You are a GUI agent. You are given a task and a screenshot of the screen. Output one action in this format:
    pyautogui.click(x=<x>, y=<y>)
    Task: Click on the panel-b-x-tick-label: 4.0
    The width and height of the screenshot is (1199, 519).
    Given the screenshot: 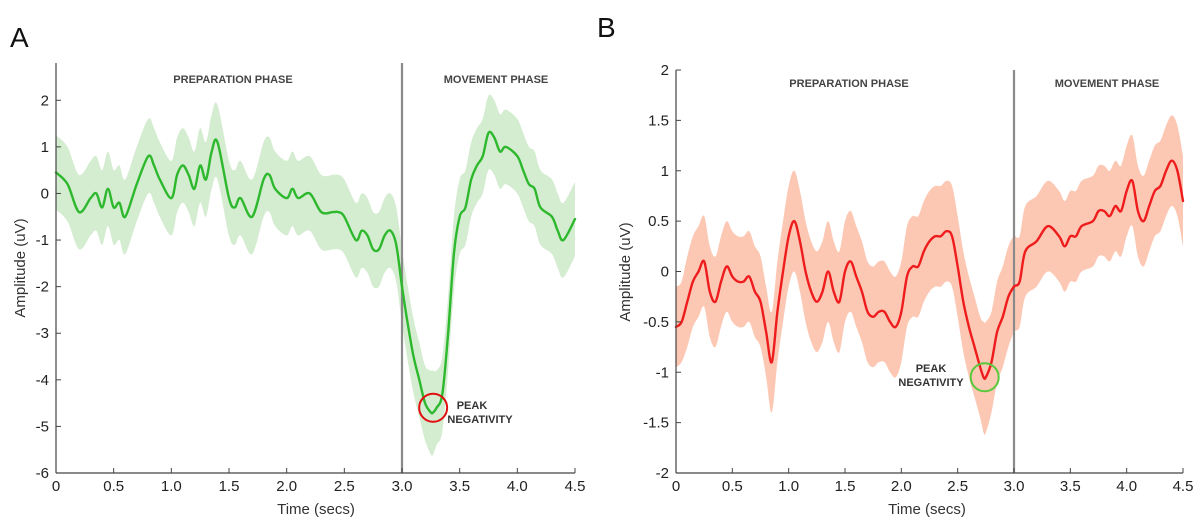 What is the action you would take?
    pyautogui.click(x=1126, y=486)
    